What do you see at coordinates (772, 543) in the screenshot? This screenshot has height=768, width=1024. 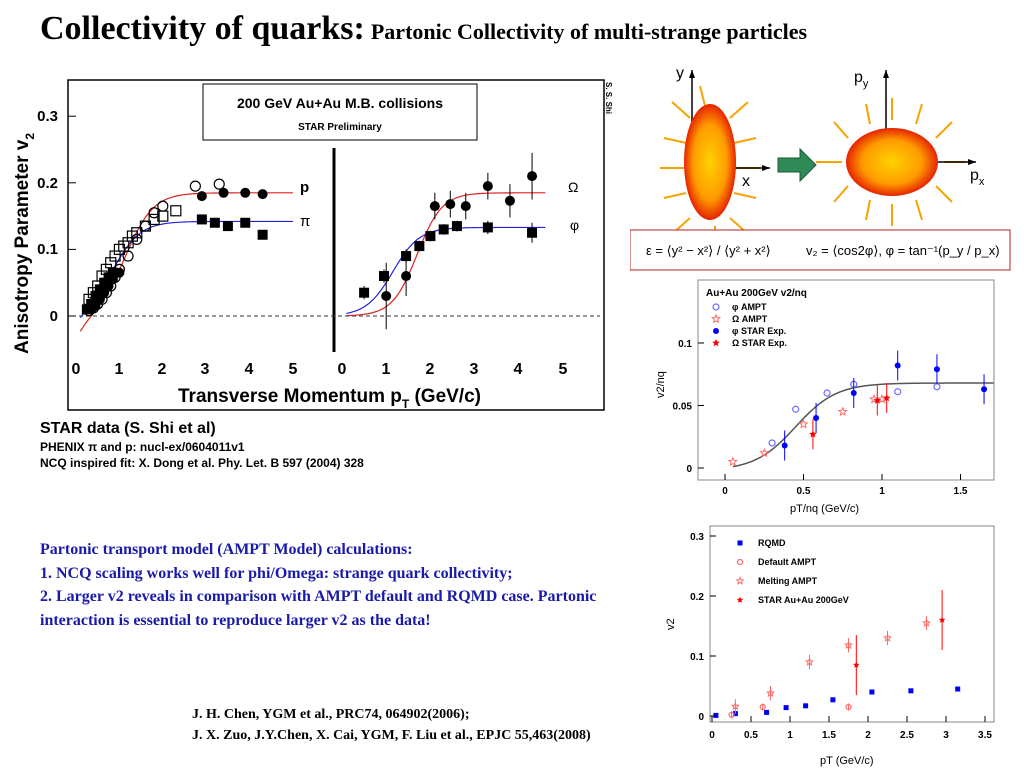 I see `legend-entry: RQMD` at bounding box center [772, 543].